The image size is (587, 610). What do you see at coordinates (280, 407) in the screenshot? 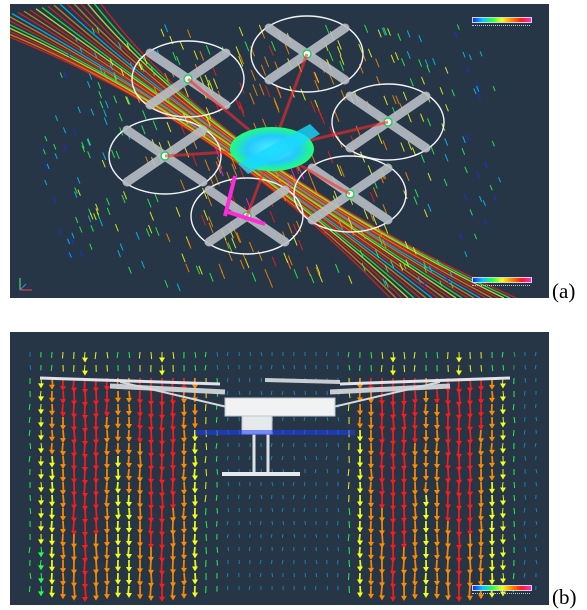
I see `drone-body` at bounding box center [280, 407].